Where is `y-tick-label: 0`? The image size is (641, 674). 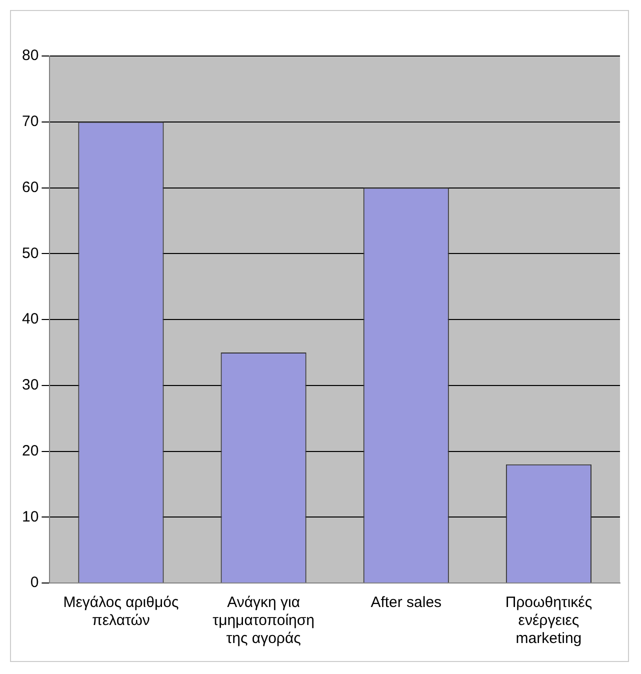
y-tick-label: 0 is located at coordinates (34, 583).